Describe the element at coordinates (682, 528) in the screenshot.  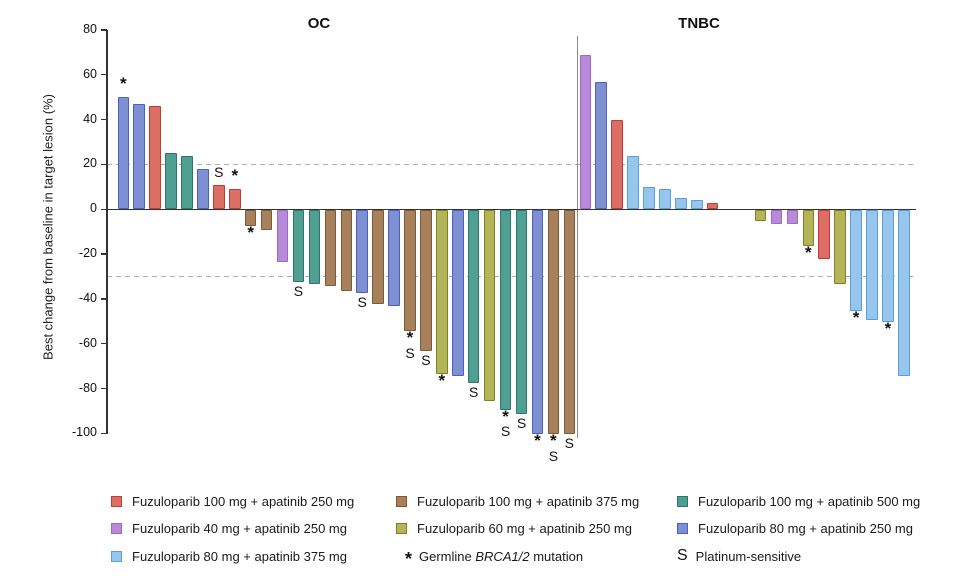
I see `legend-swatch-blue` at that location.